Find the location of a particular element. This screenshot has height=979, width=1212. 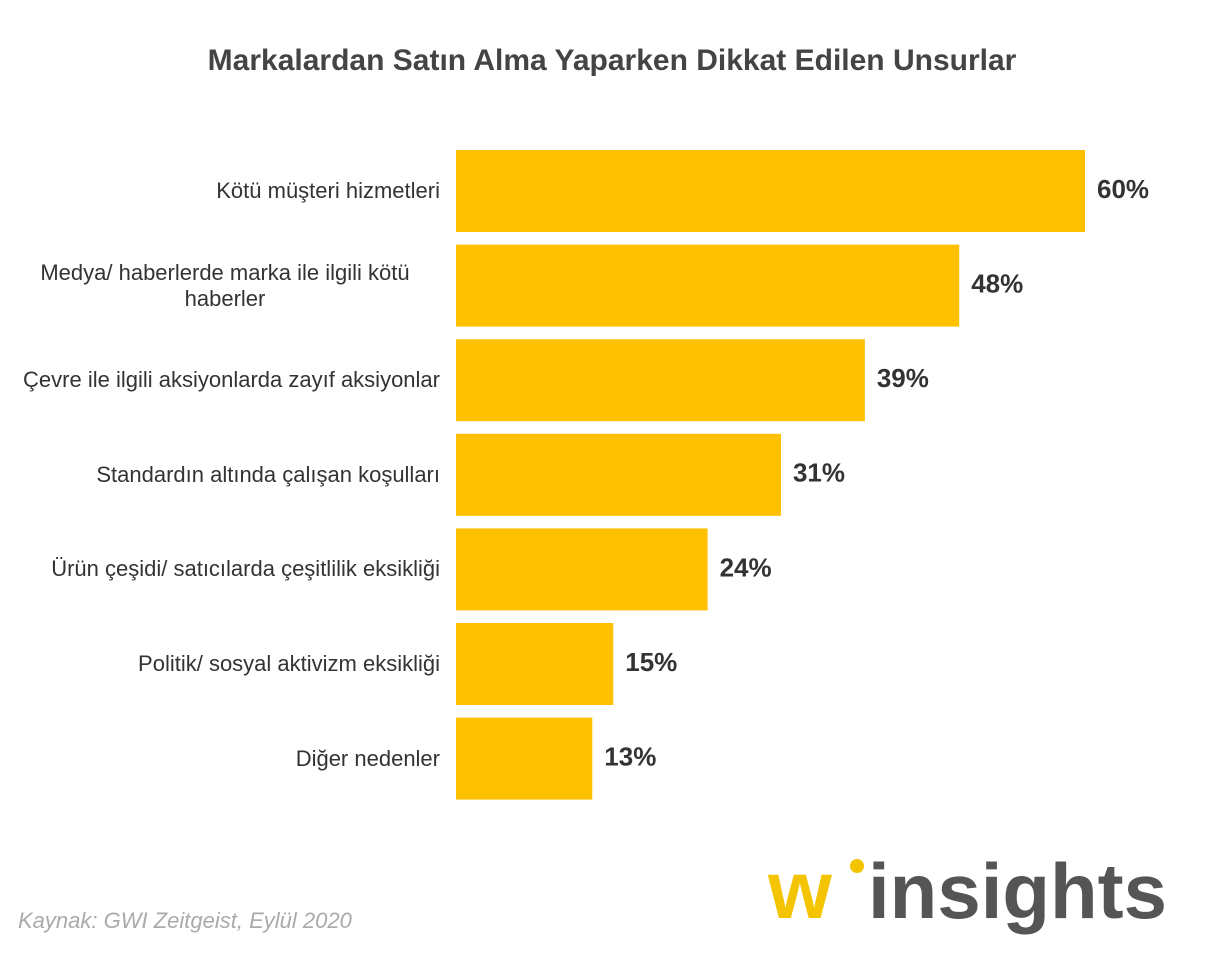

category-label: Kötü müşteri hizmetleri is located at coordinates (328, 190).